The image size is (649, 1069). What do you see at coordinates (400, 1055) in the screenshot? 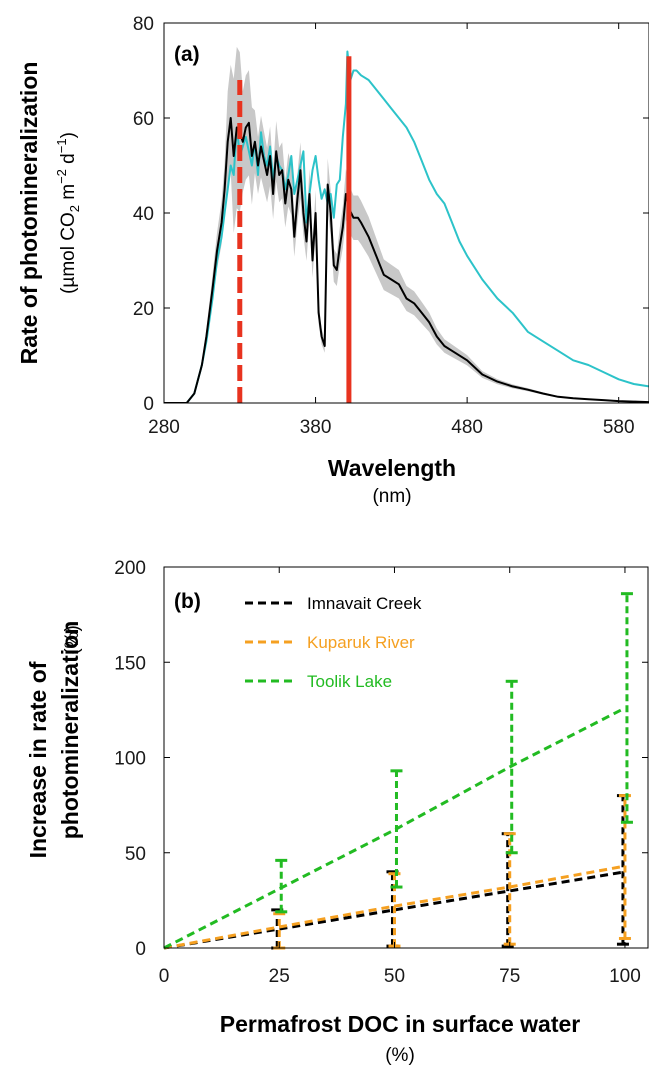
I see `panel-b-x-axis-unit: (%)` at bounding box center [400, 1055].